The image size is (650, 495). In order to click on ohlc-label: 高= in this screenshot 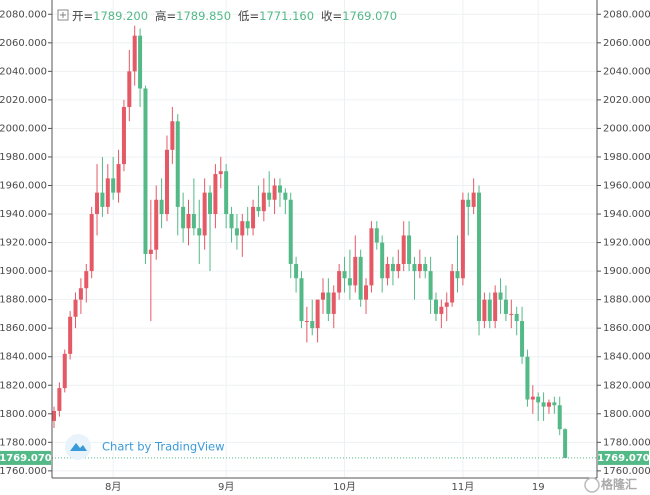, I will do `click(165, 16)`.